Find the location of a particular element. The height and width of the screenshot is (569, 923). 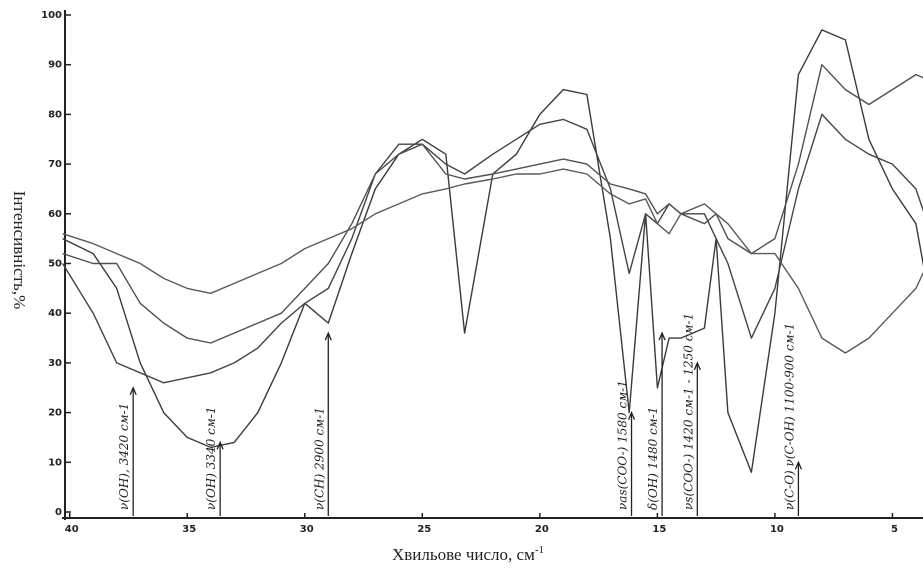

x-tick-label: 35 is located at coordinates (189, 529).